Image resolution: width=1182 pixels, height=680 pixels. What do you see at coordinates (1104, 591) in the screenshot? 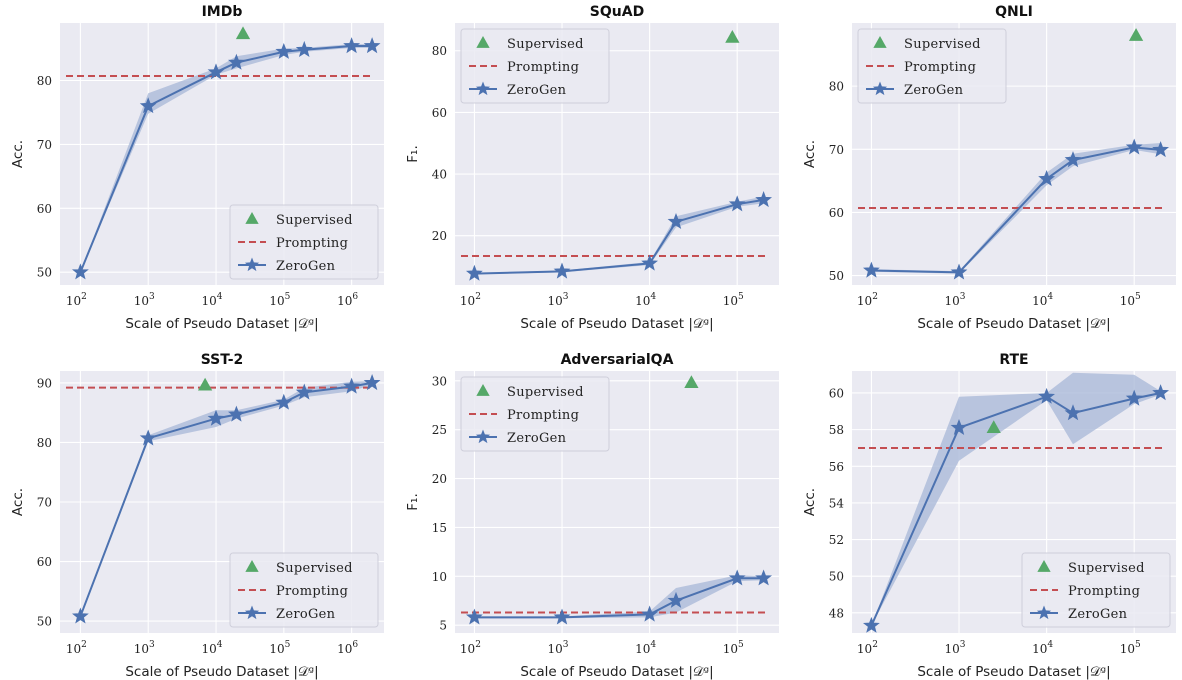
I see `legend-label-prompting: Prompting` at bounding box center [1104, 591].